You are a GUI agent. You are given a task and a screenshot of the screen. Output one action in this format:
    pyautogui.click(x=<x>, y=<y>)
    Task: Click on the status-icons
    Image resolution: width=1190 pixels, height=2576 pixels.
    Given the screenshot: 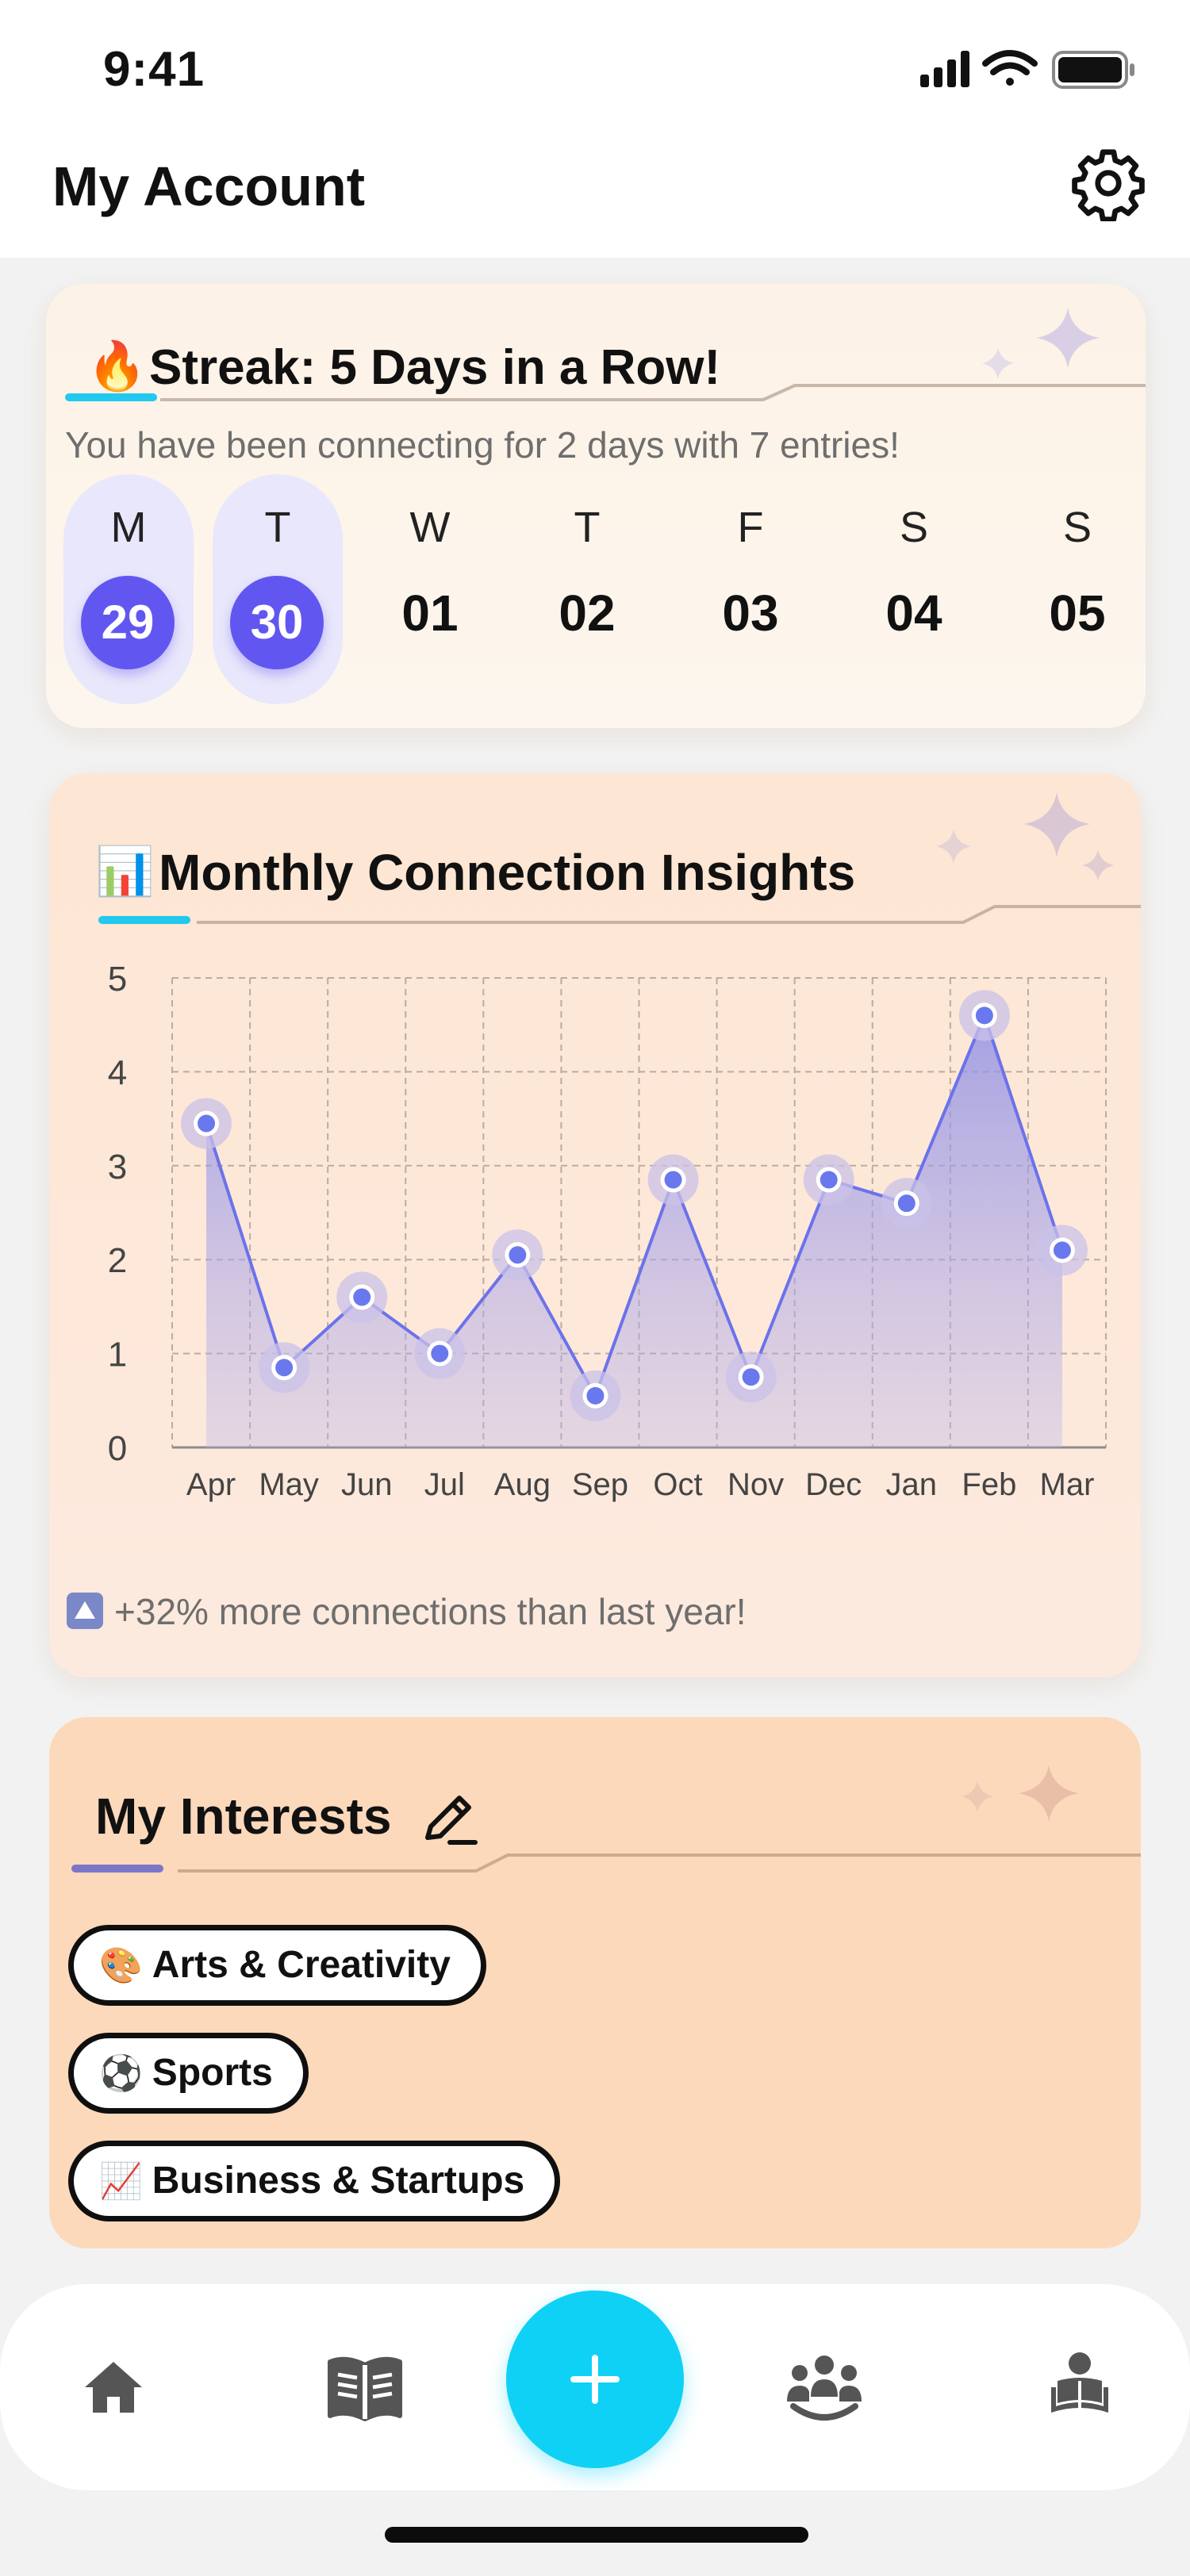 What is the action you would take?
    pyautogui.click(x=1027, y=70)
    